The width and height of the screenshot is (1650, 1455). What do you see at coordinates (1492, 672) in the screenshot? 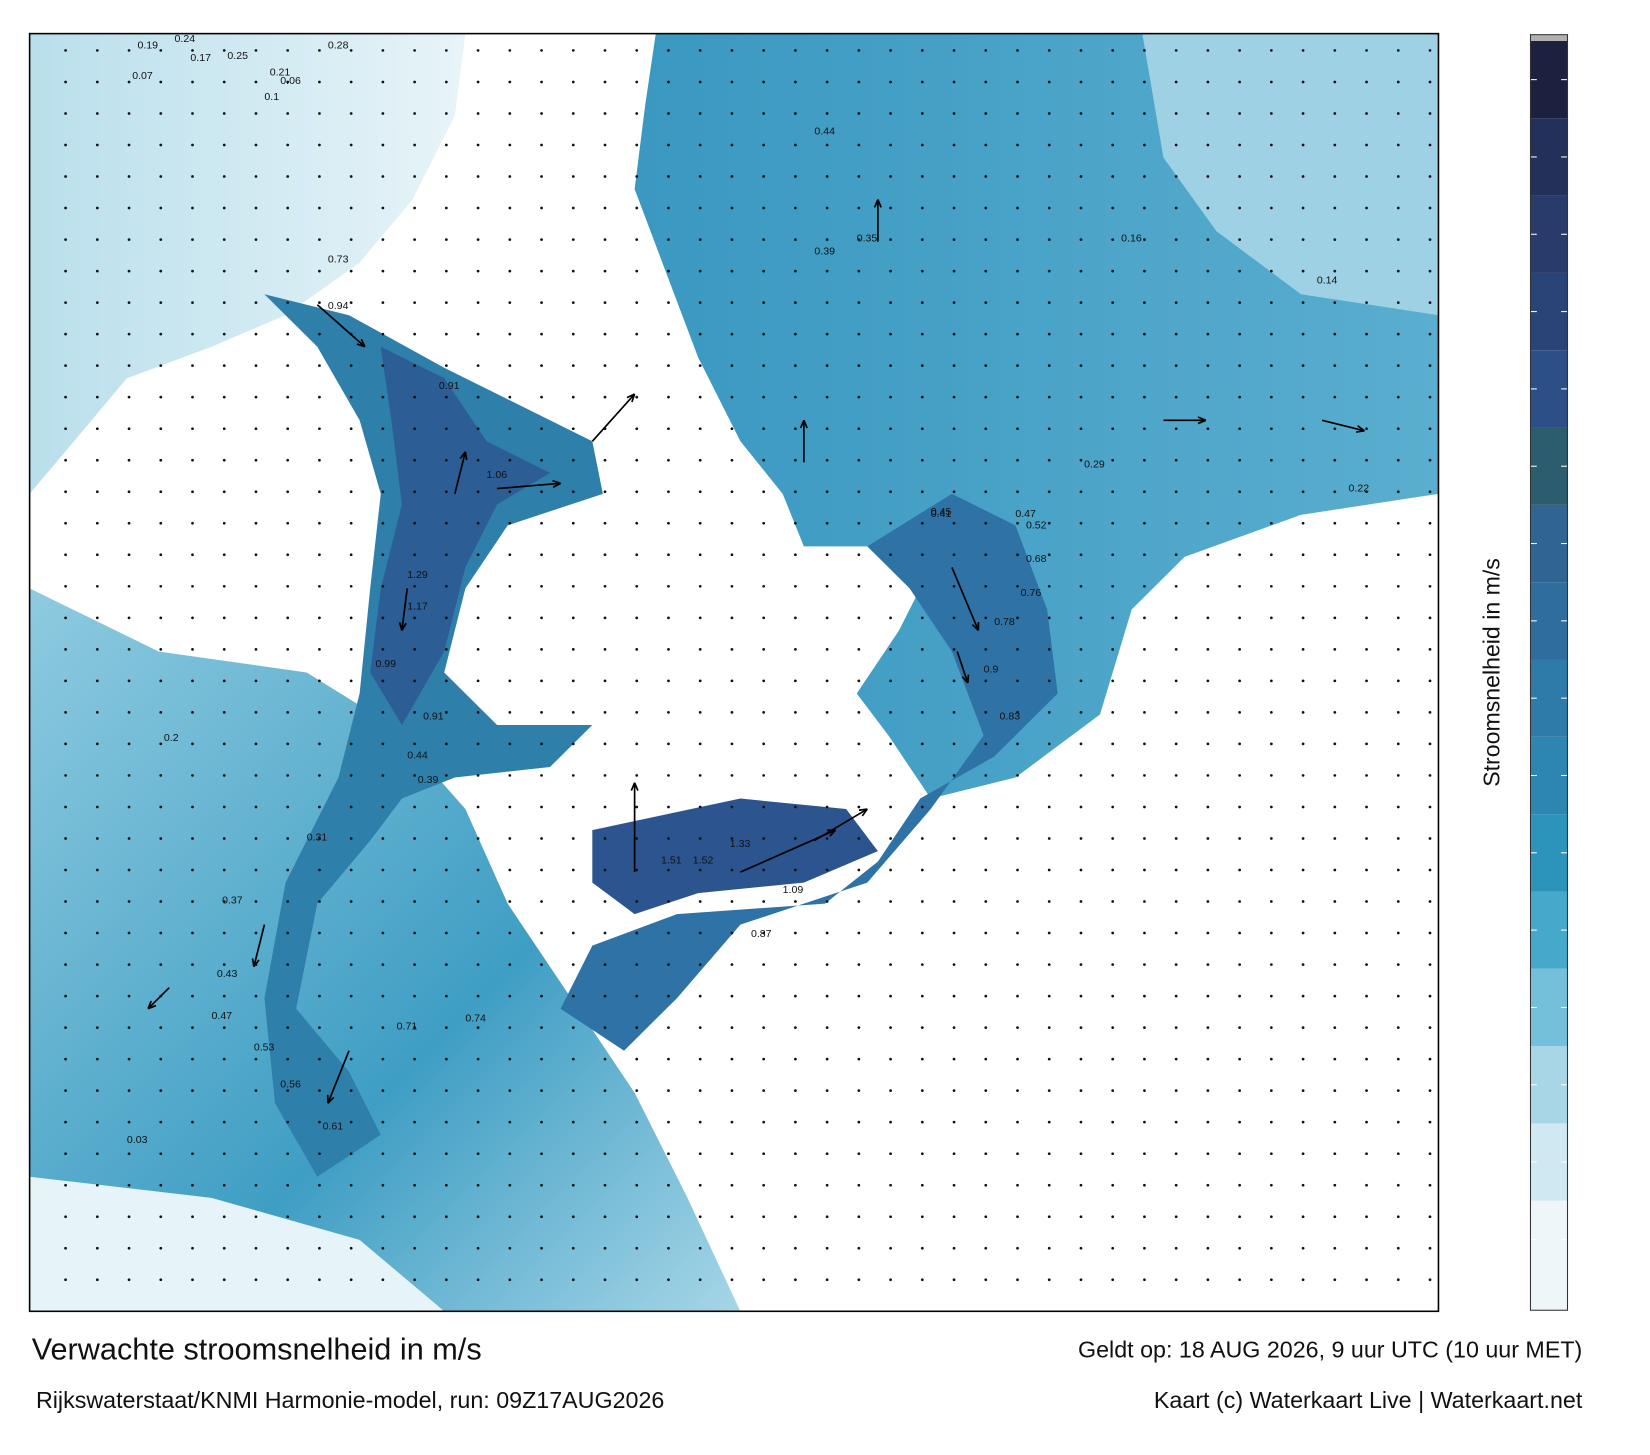
I see `colorbar-label: Stroomsnelheid in m/s` at bounding box center [1492, 672].